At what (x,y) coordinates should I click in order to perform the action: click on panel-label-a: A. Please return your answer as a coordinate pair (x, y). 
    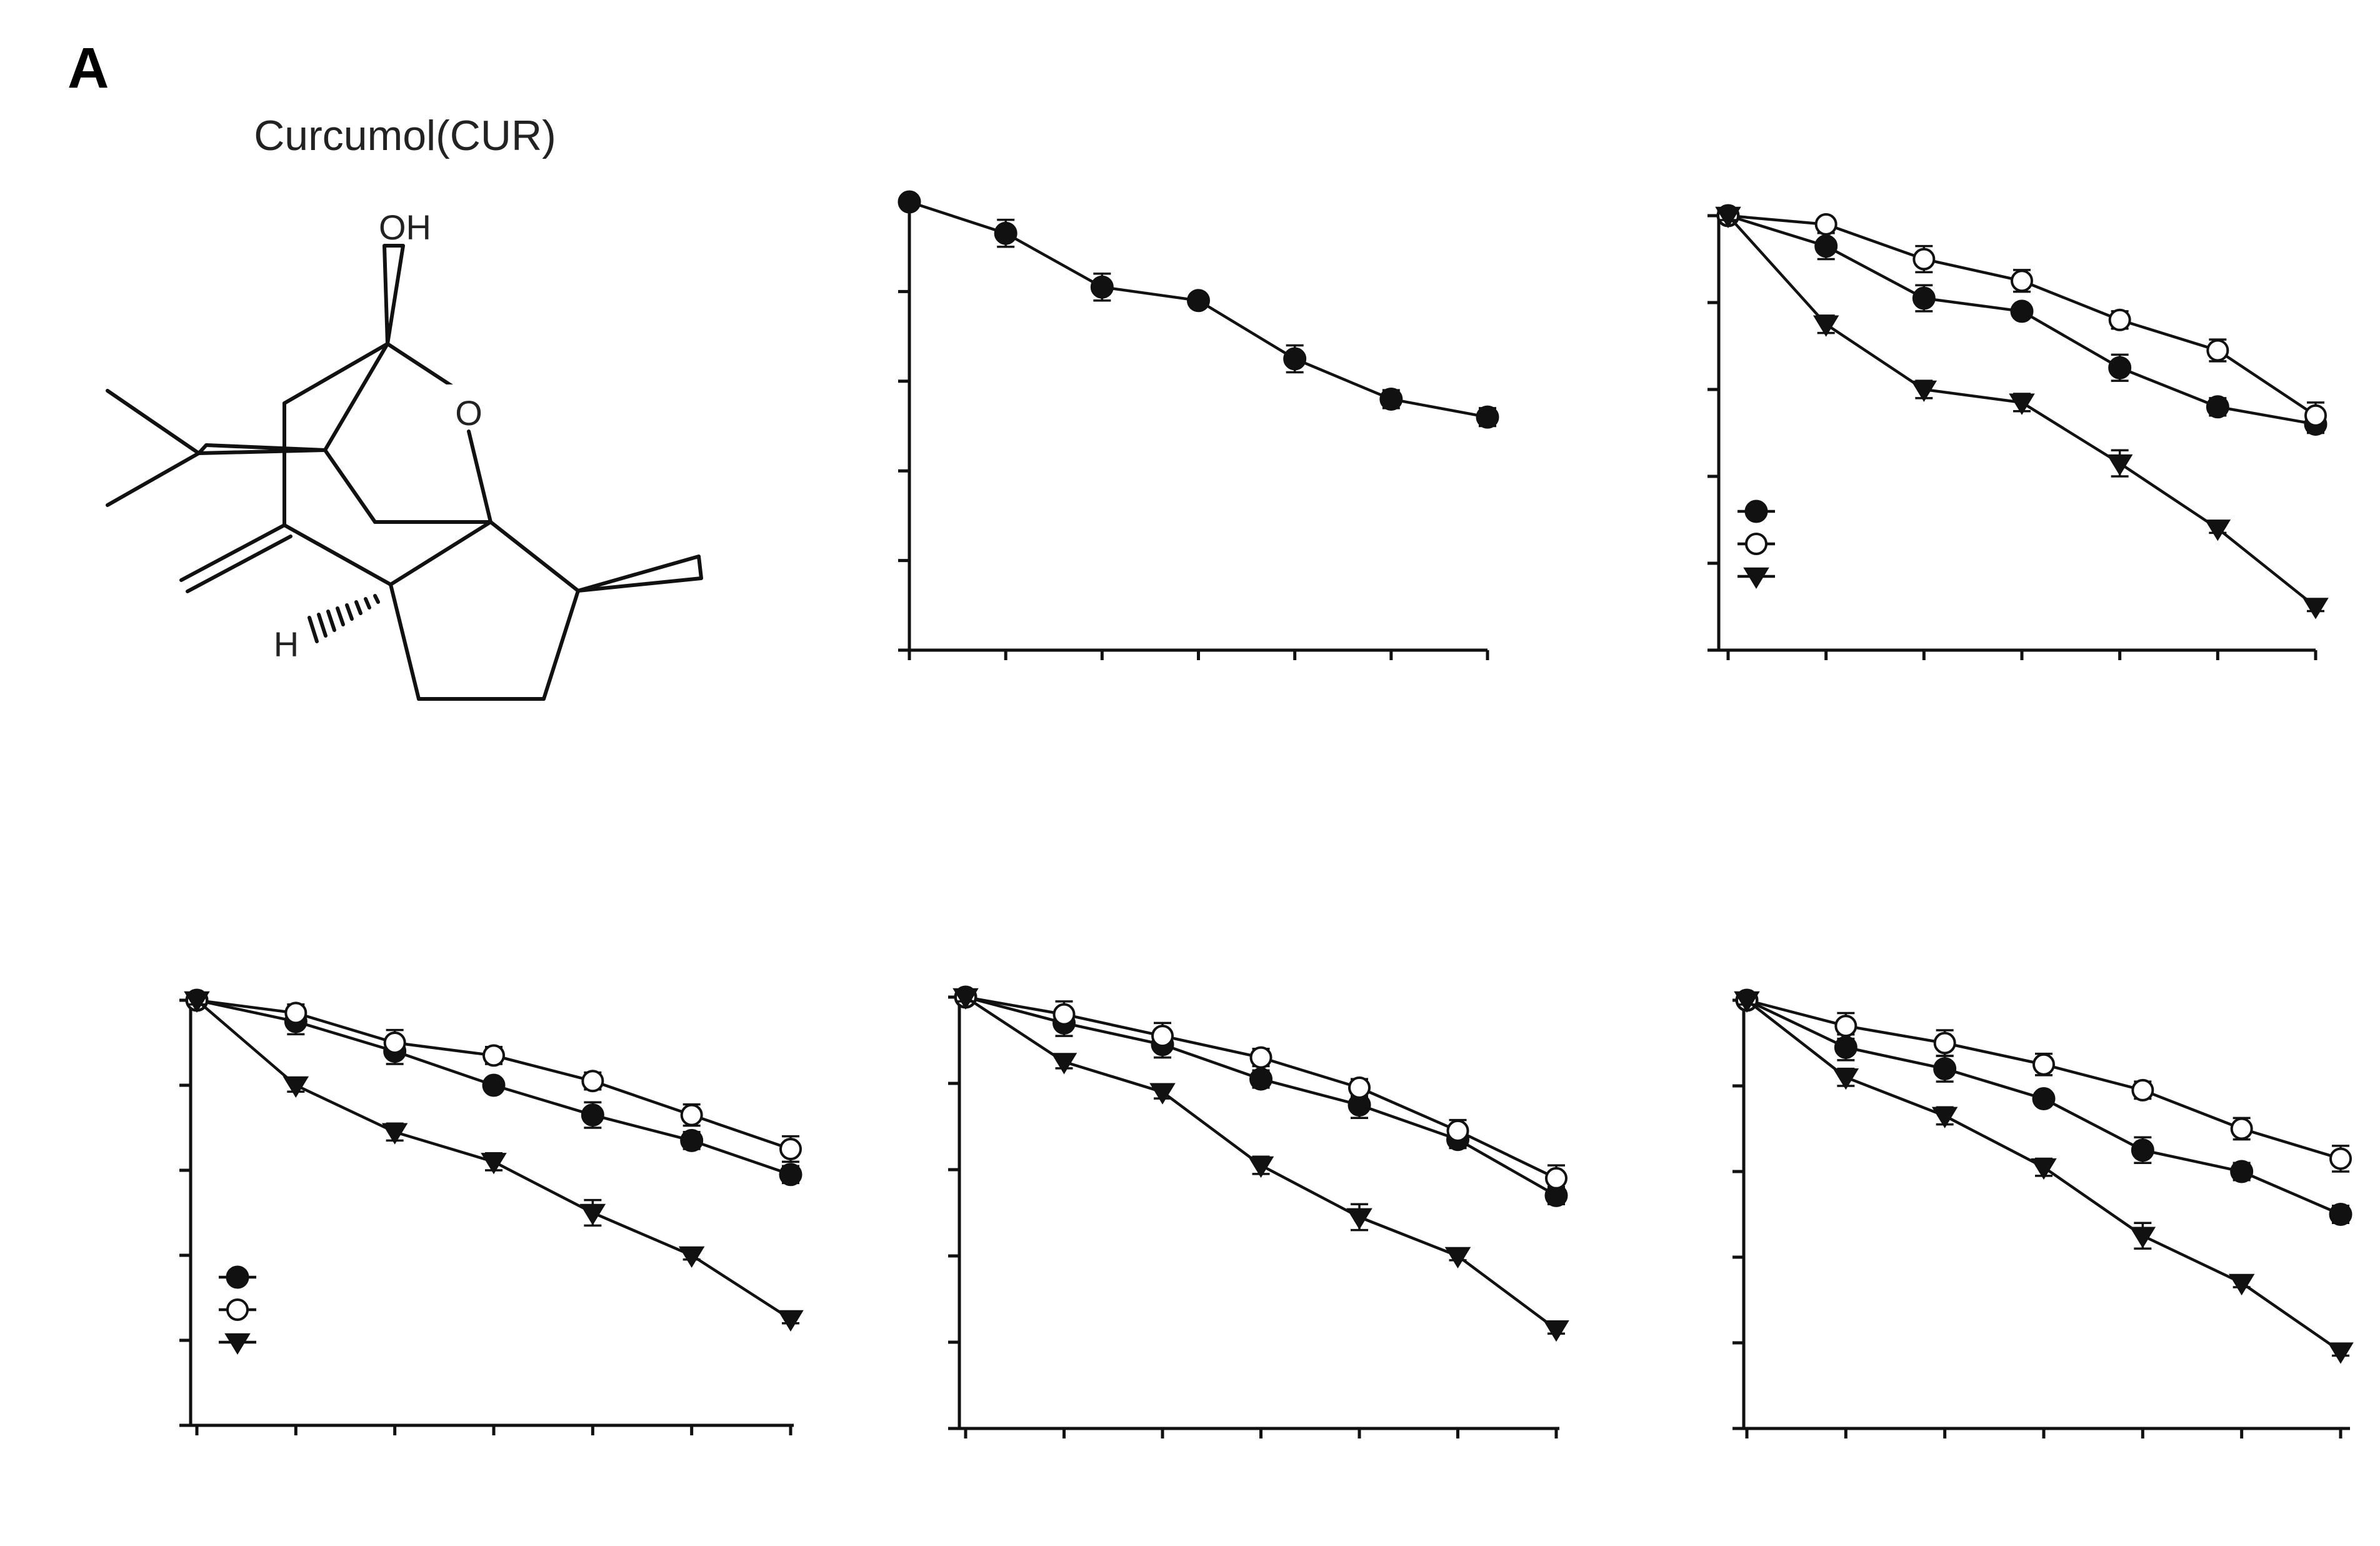
    Looking at the image, I should click on (88, 68).